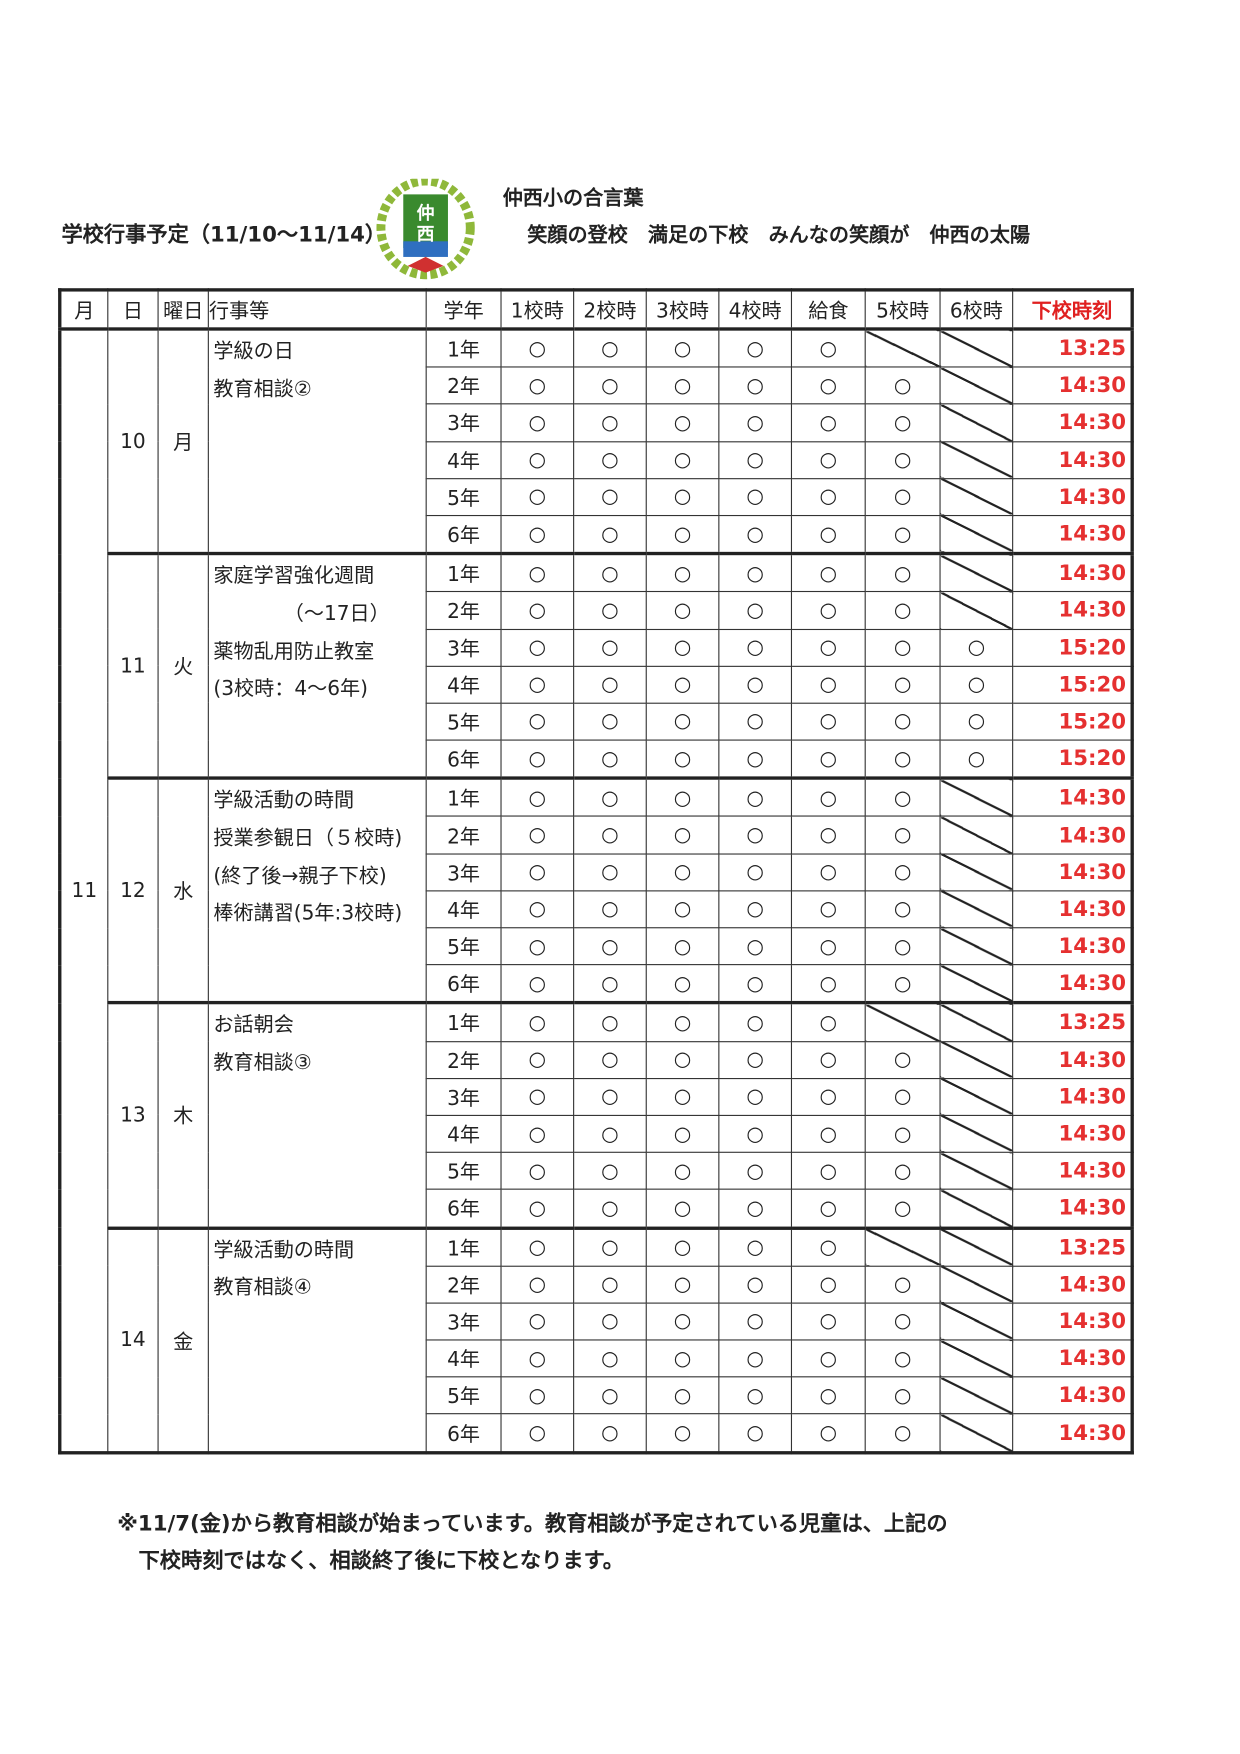  Describe the element at coordinates (262, 389) in the screenshot. I see `event-item: 教育相談②` at that location.